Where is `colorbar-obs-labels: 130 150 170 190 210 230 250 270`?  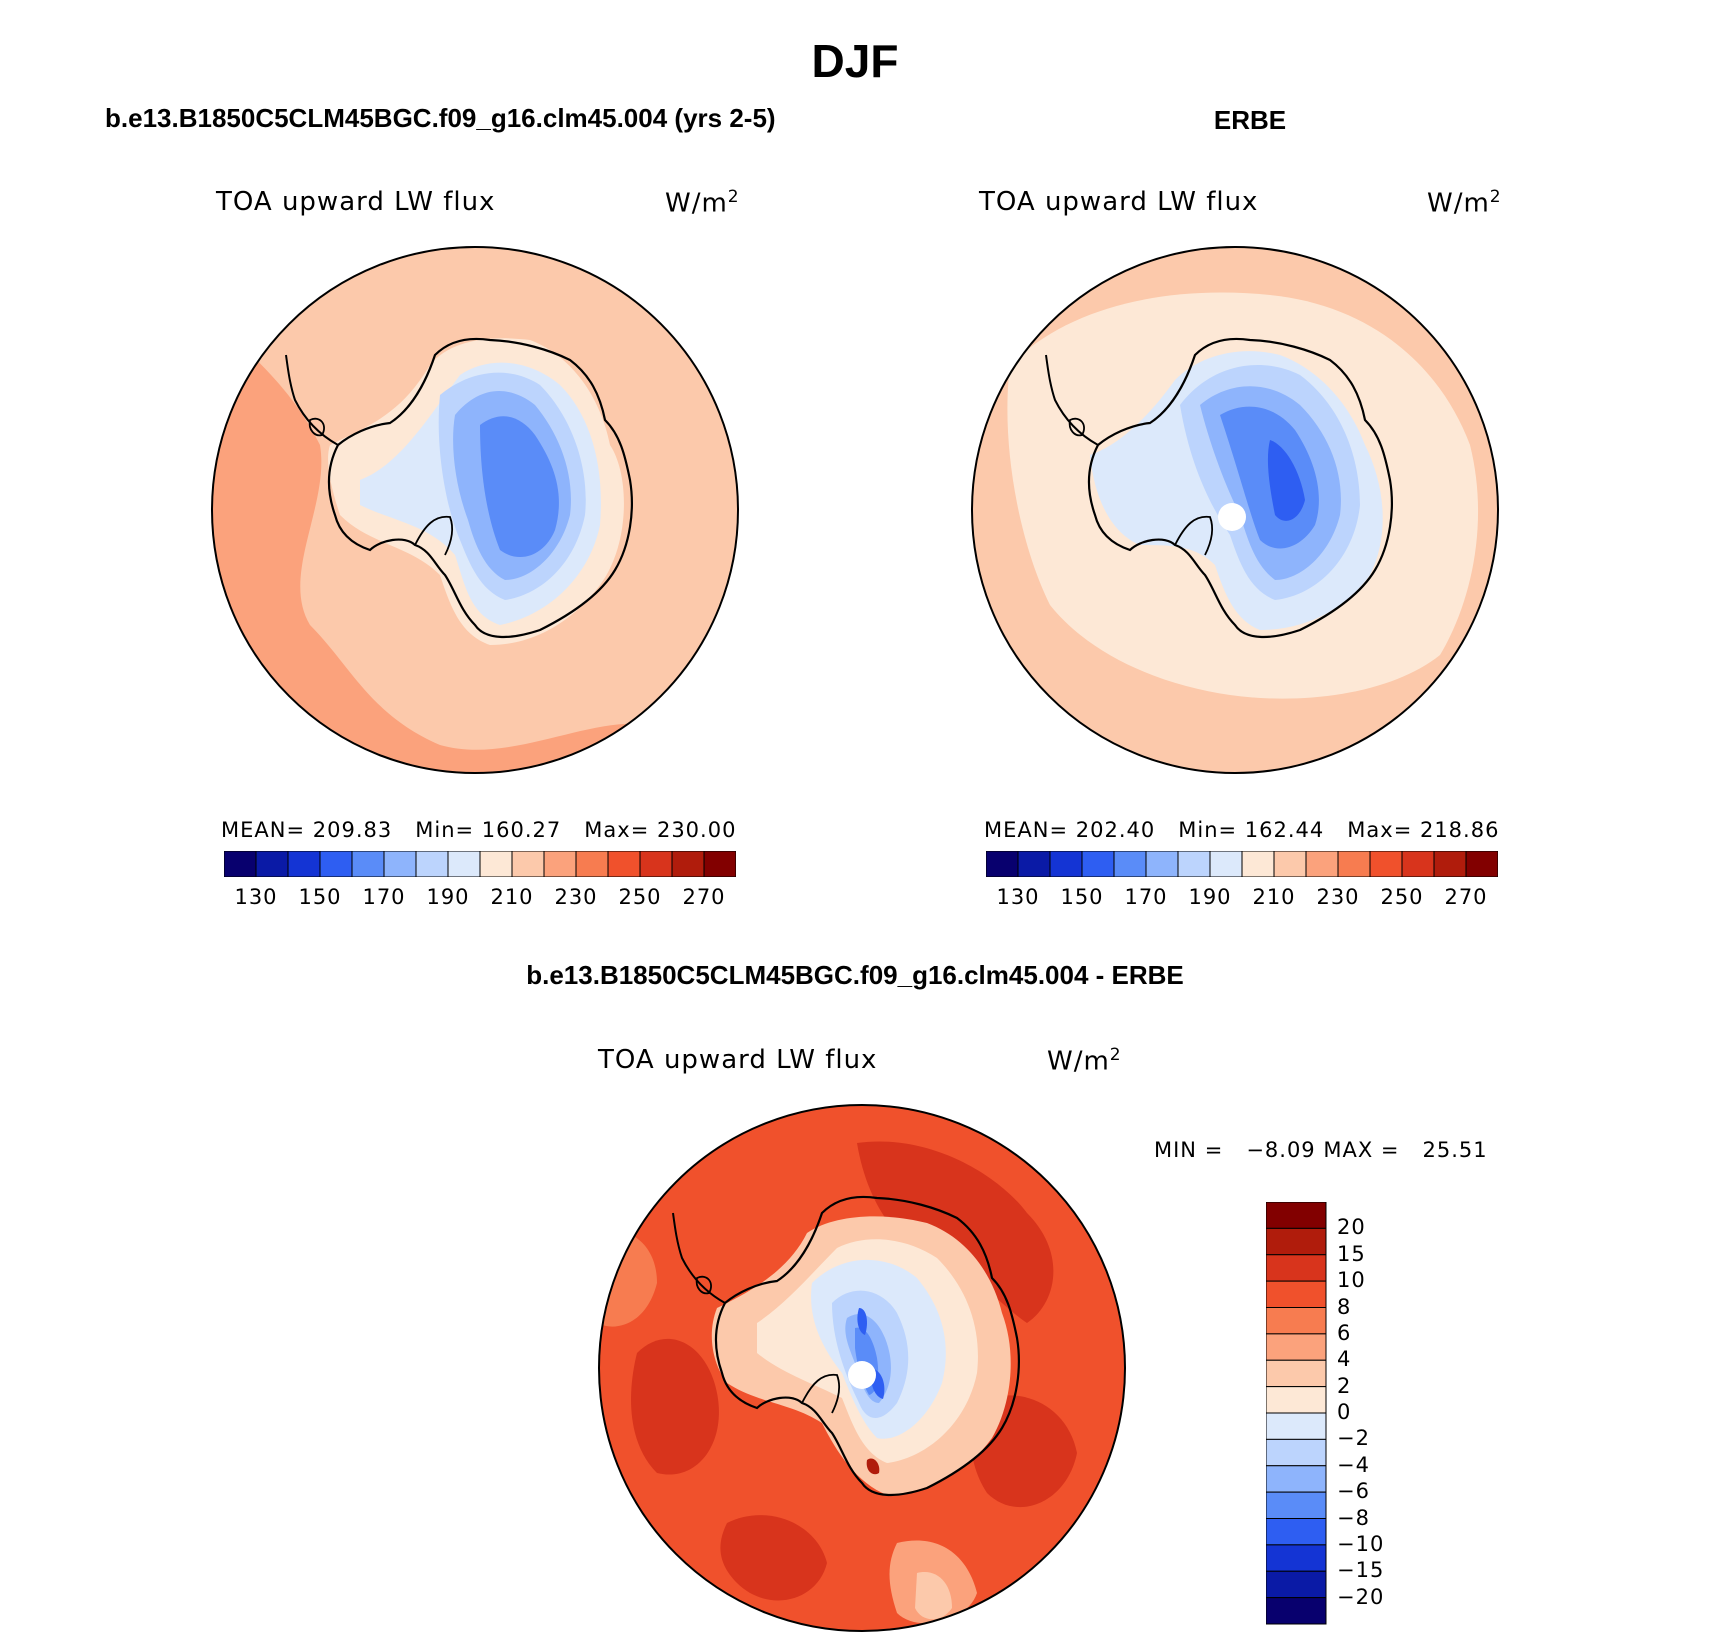
colorbar-obs-labels: 130 150 170 190 210 230 250 270 is located at coordinates (1242, 898).